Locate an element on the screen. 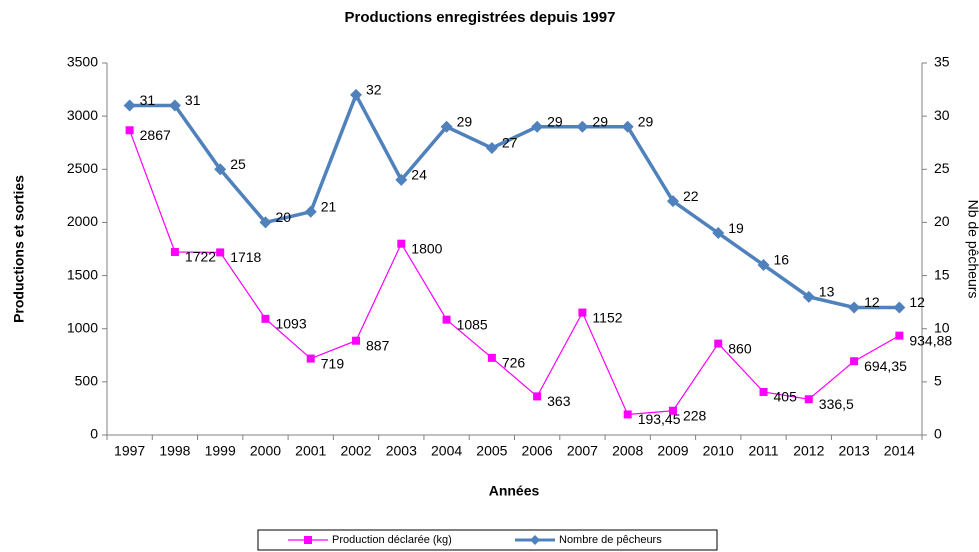 This screenshot has height=552, width=979. y2-tick-label: 5 is located at coordinates (938, 381).